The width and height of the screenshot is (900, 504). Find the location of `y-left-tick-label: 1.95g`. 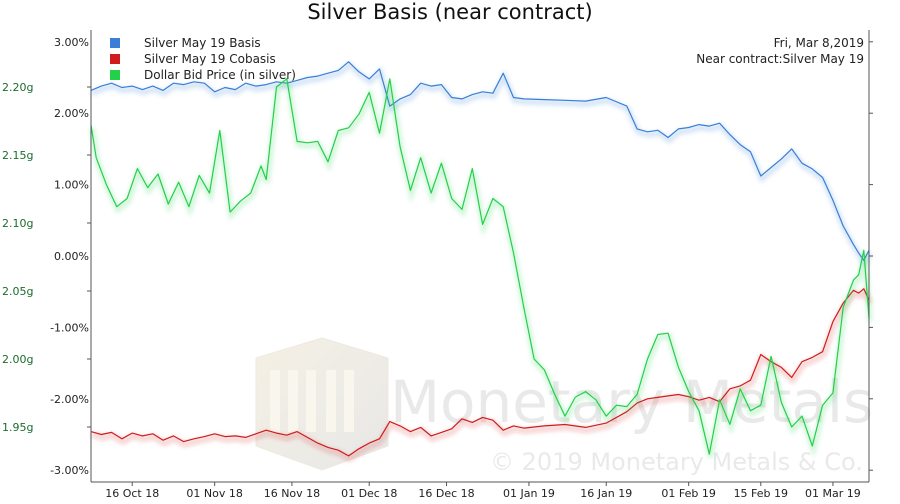

y-left-tick-label: 1.95g is located at coordinates (17, 427).